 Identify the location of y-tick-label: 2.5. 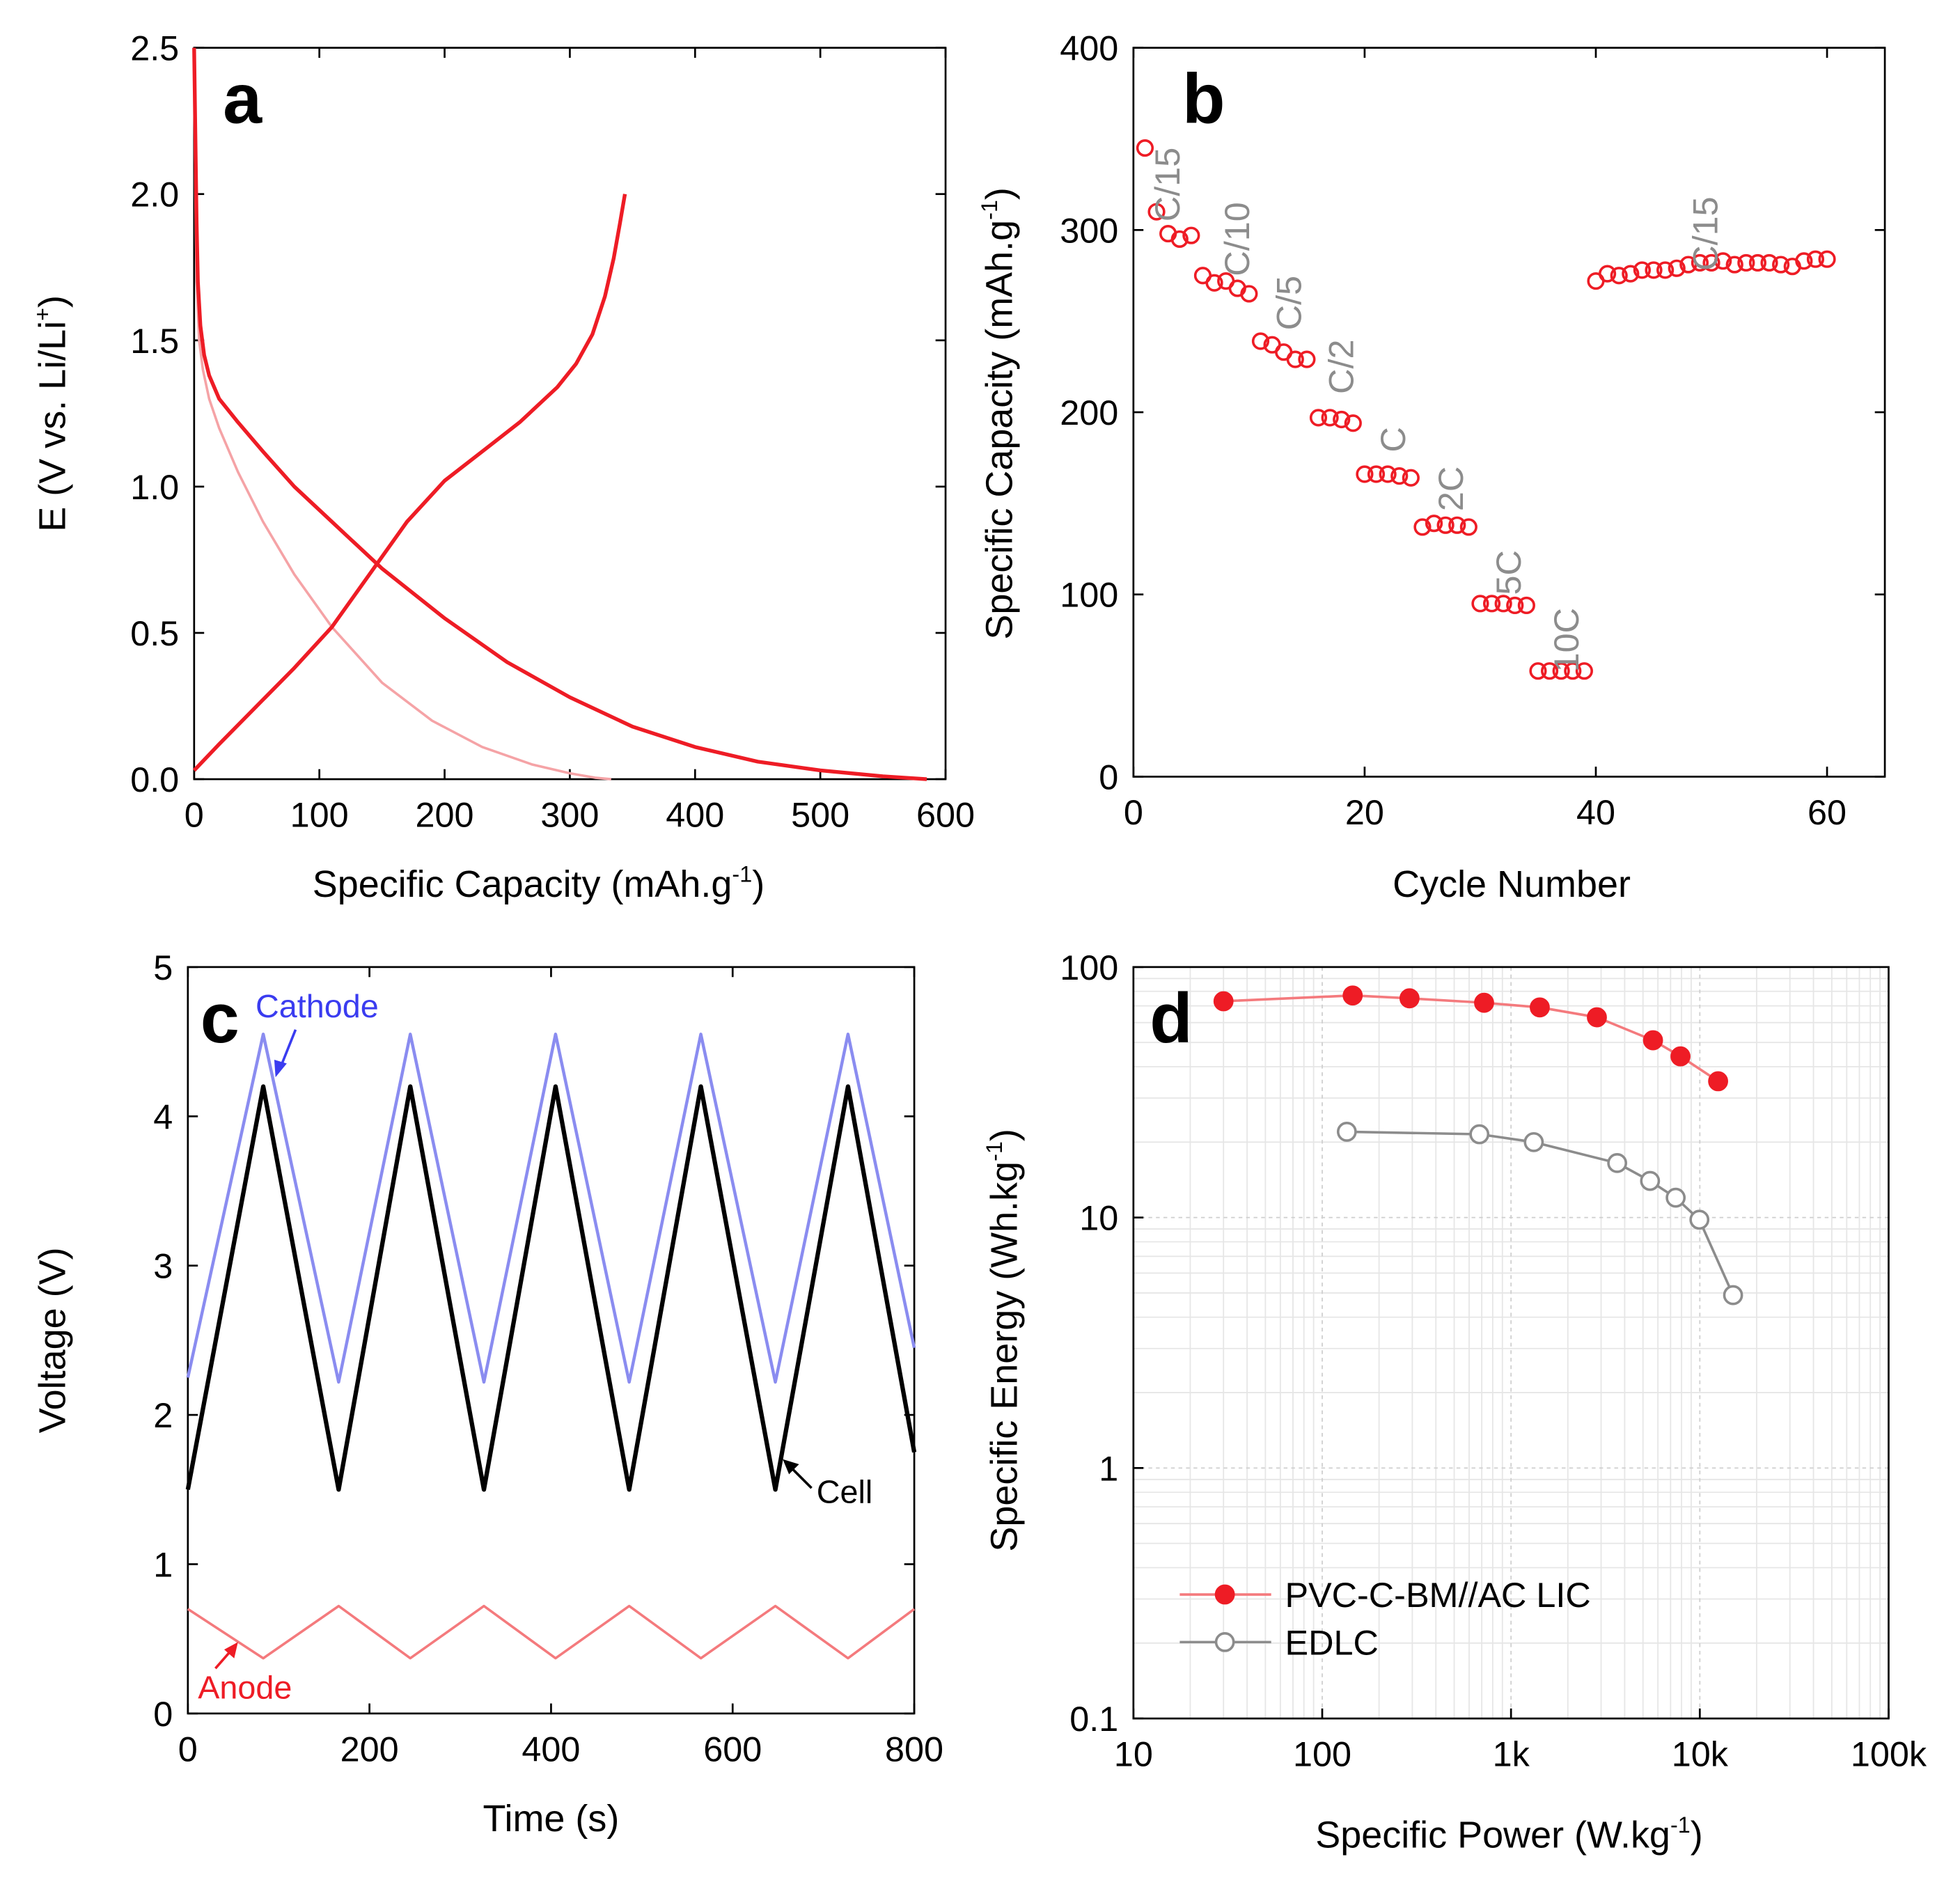
(154, 48).